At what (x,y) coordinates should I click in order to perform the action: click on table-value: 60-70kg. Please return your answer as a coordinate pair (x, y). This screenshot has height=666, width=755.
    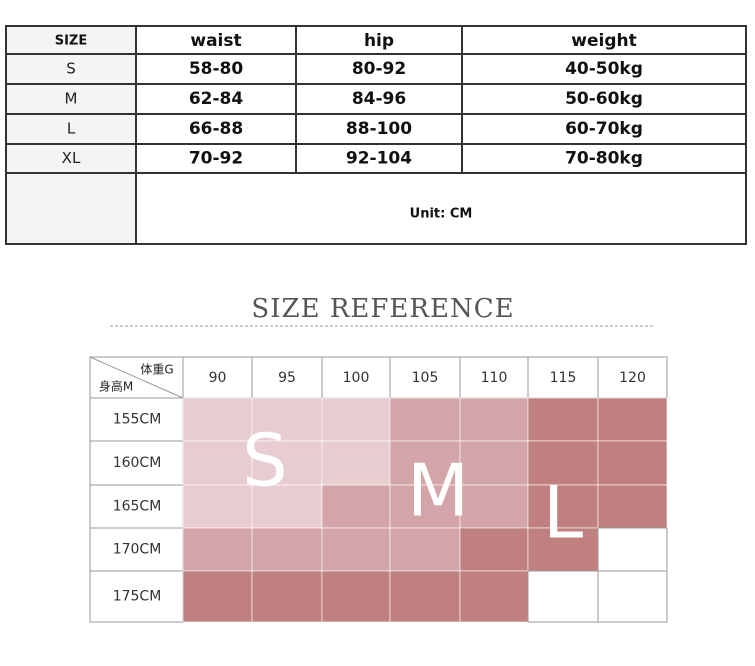
    Looking at the image, I should click on (604, 129).